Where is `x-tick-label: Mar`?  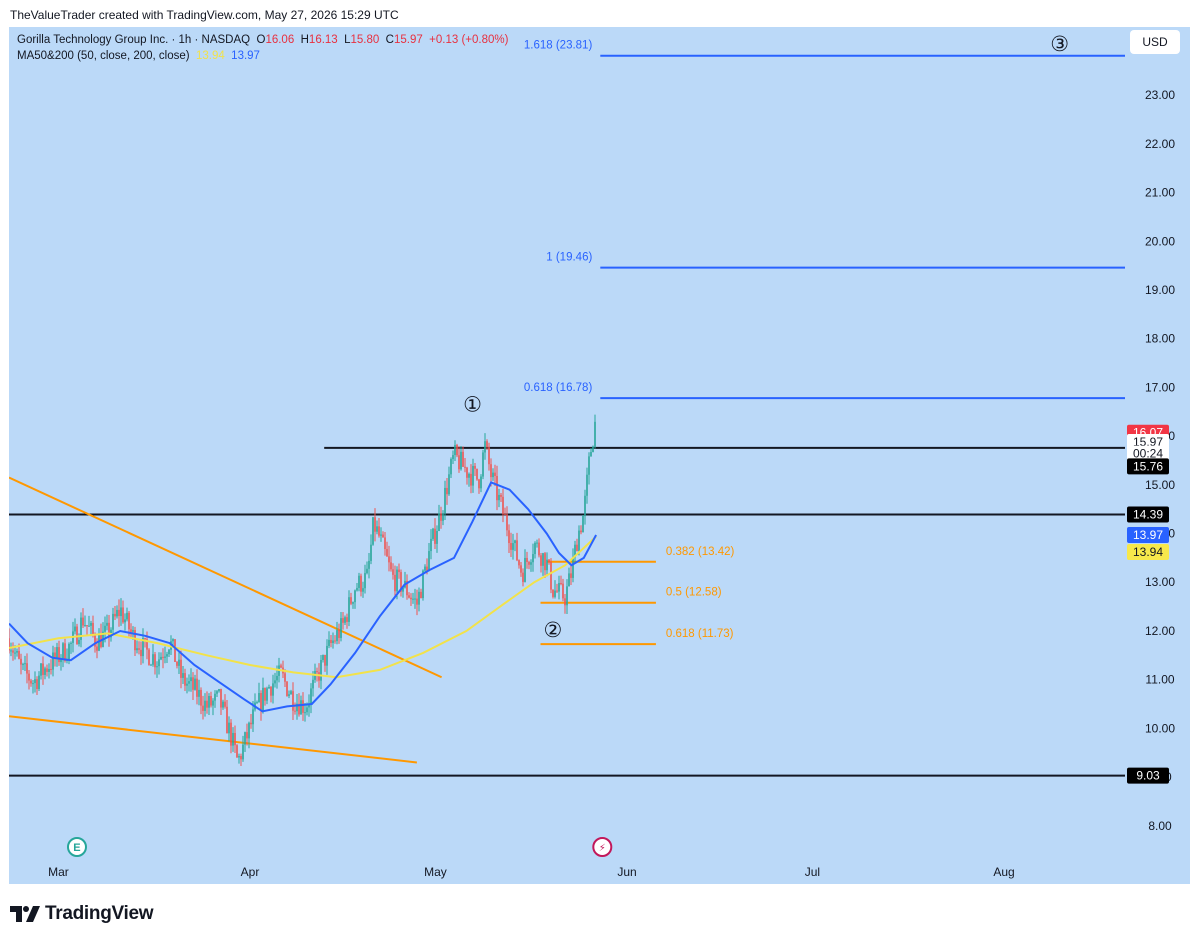
x-tick-label: Mar is located at coordinates (58, 872).